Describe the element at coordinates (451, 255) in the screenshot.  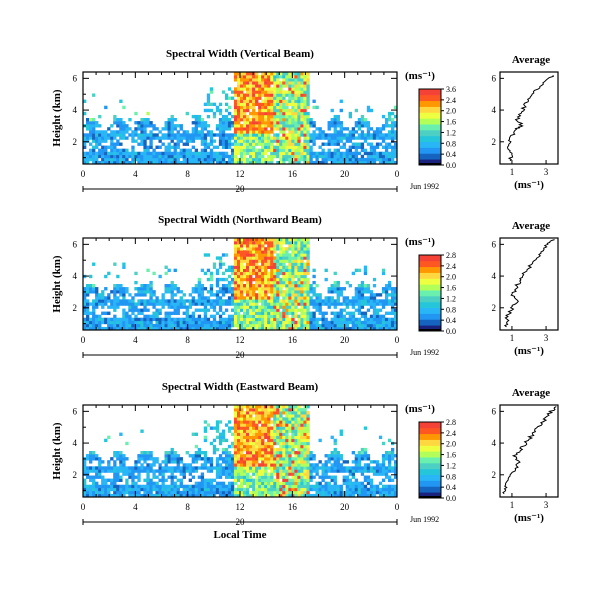
I see `colorbar-tick-label: 2.8` at that location.